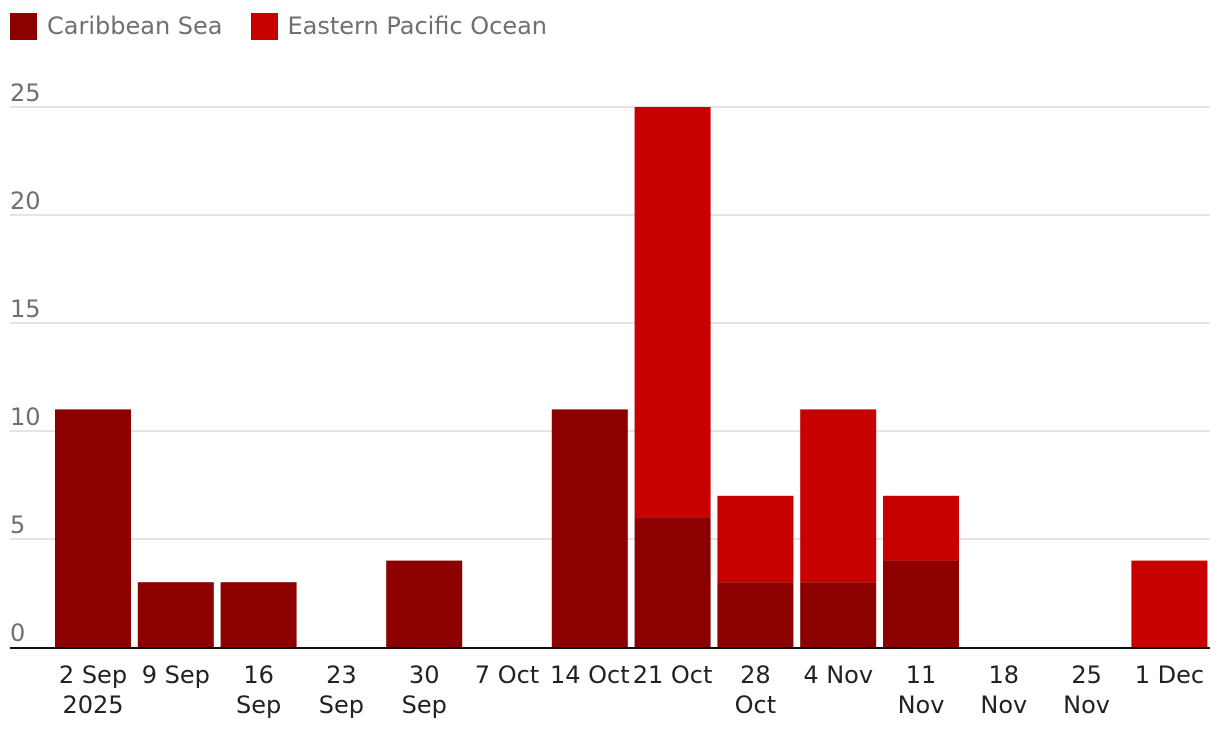 This screenshot has width=1220, height=738. Describe the element at coordinates (17, 633) in the screenshot. I see `y-tick-label-0: 0` at that location.